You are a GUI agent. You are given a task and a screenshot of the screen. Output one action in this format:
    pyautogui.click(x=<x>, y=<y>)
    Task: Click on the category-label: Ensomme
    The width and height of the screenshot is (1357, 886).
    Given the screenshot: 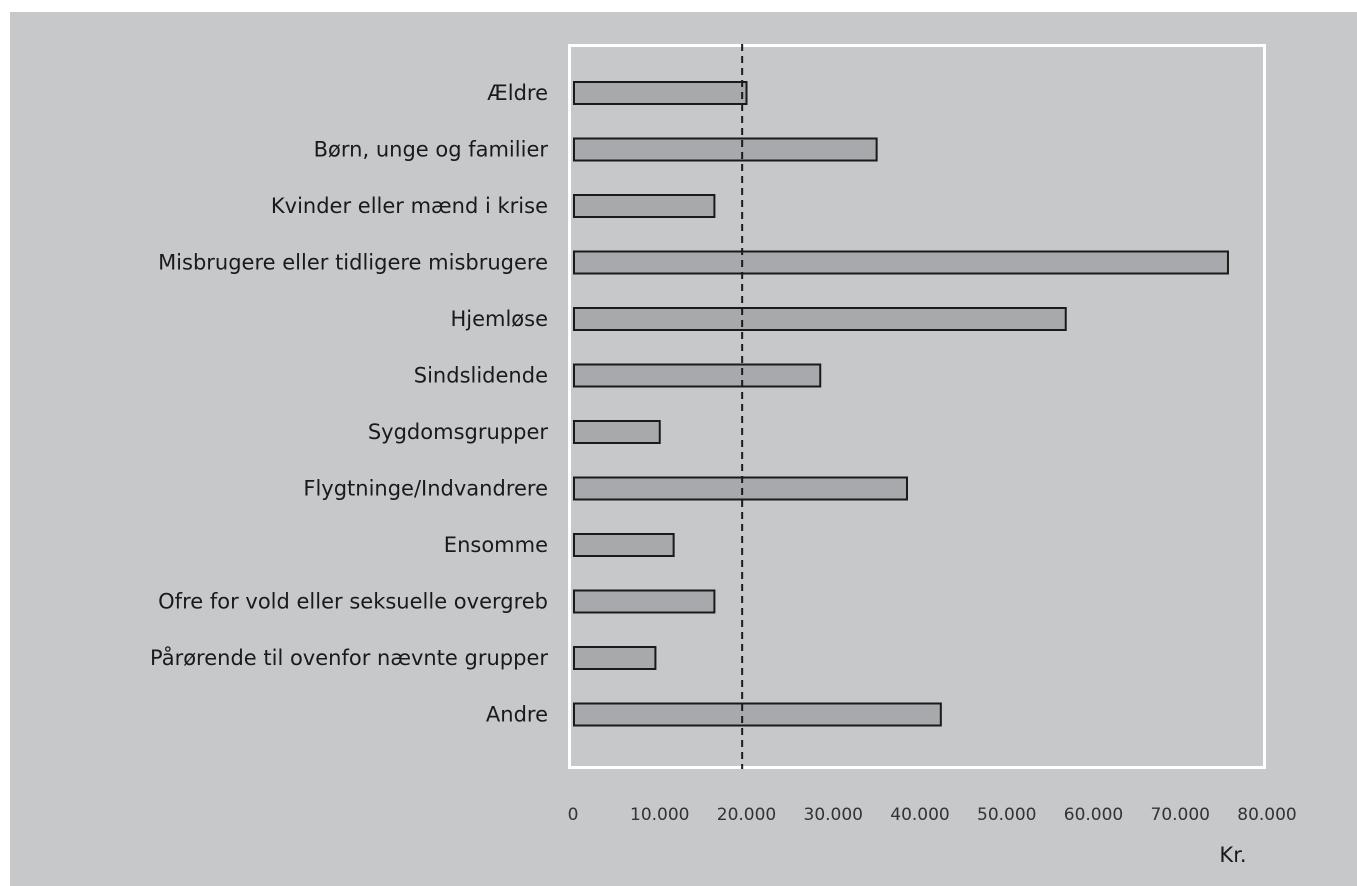 What is the action you would take?
    pyautogui.click(x=496, y=545)
    